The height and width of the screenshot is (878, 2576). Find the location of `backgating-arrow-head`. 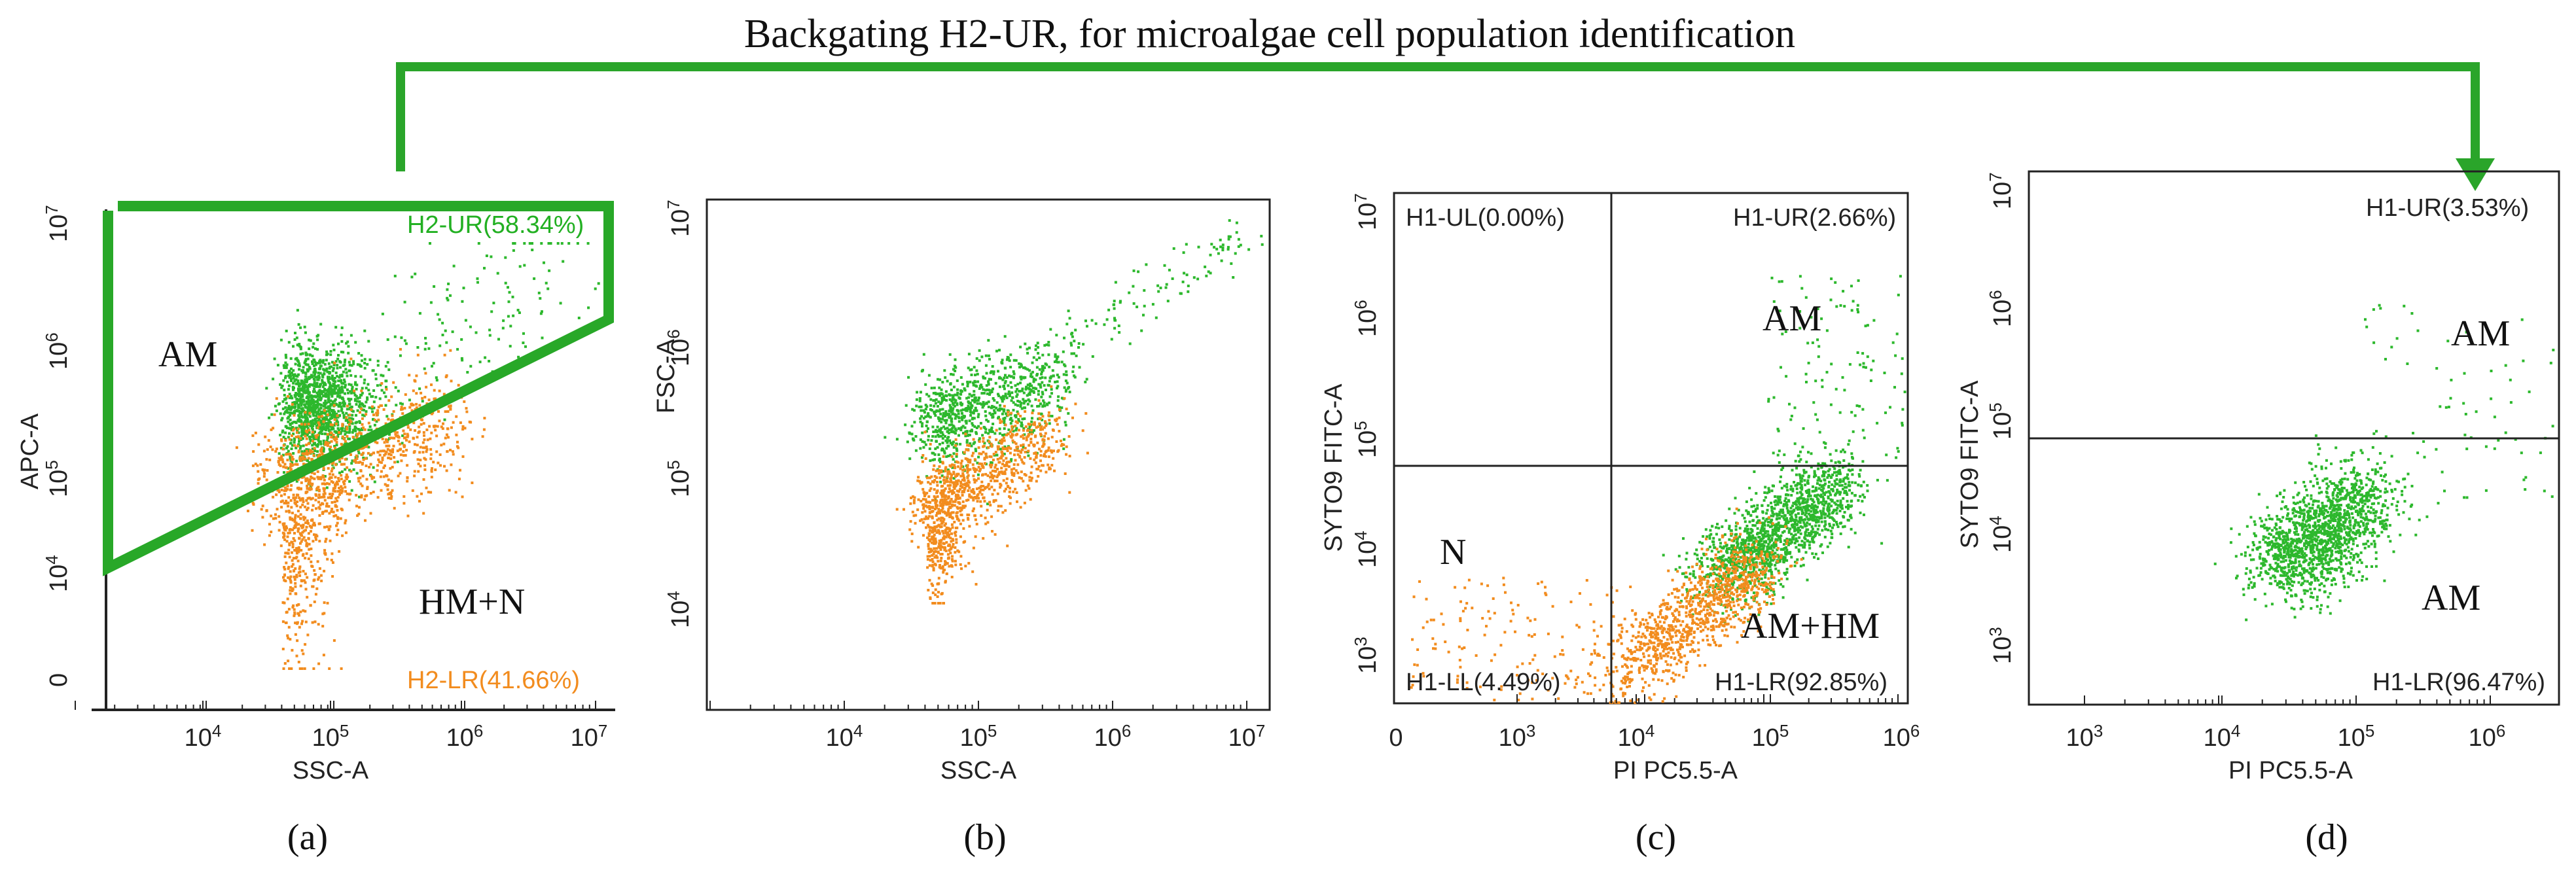

backgating-arrow-head is located at coordinates (2475, 174).